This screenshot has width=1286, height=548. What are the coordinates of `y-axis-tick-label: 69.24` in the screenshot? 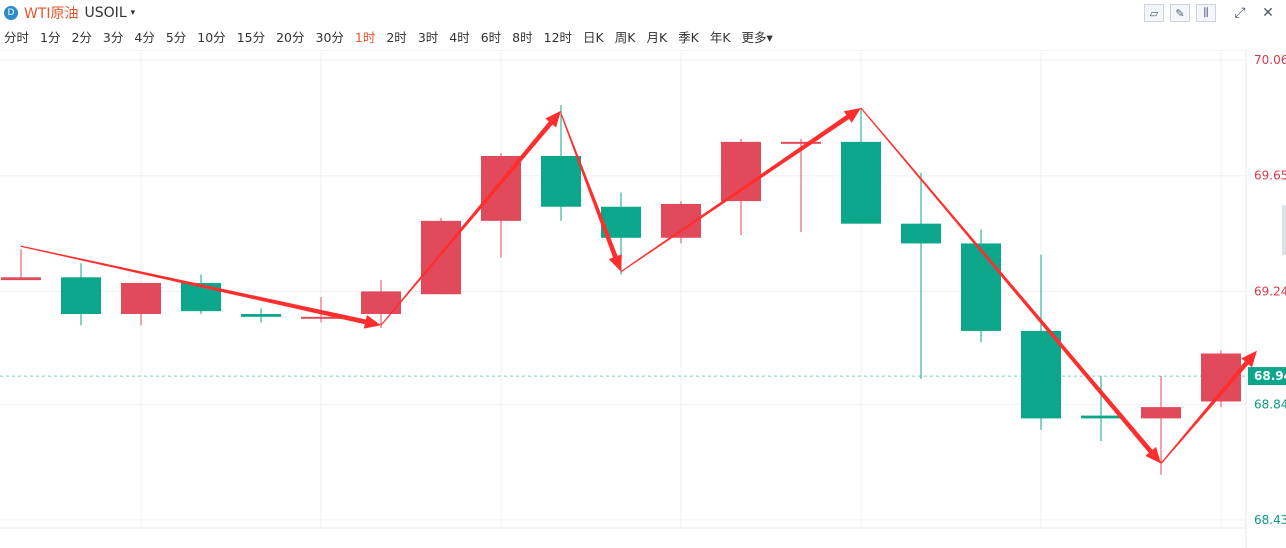 It's located at (1270, 291).